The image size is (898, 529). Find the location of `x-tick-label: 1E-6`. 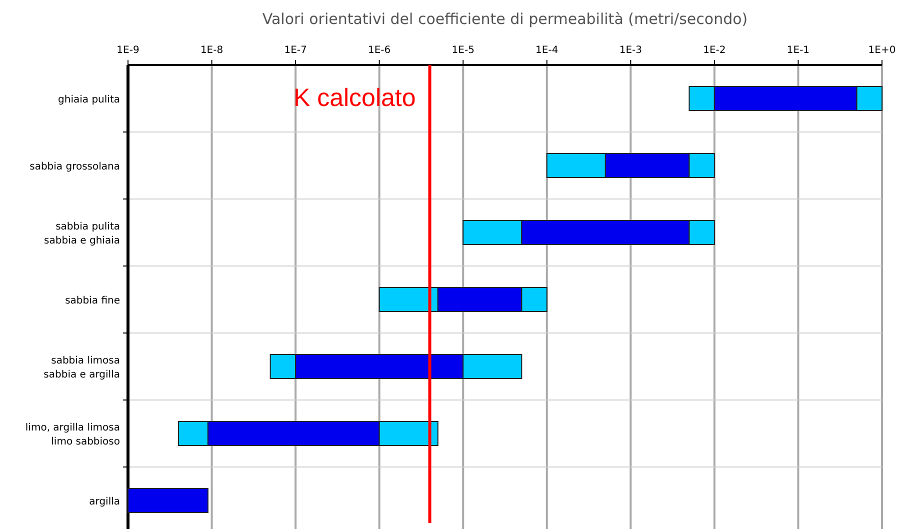

x-tick-label: 1E-6 is located at coordinates (379, 50).